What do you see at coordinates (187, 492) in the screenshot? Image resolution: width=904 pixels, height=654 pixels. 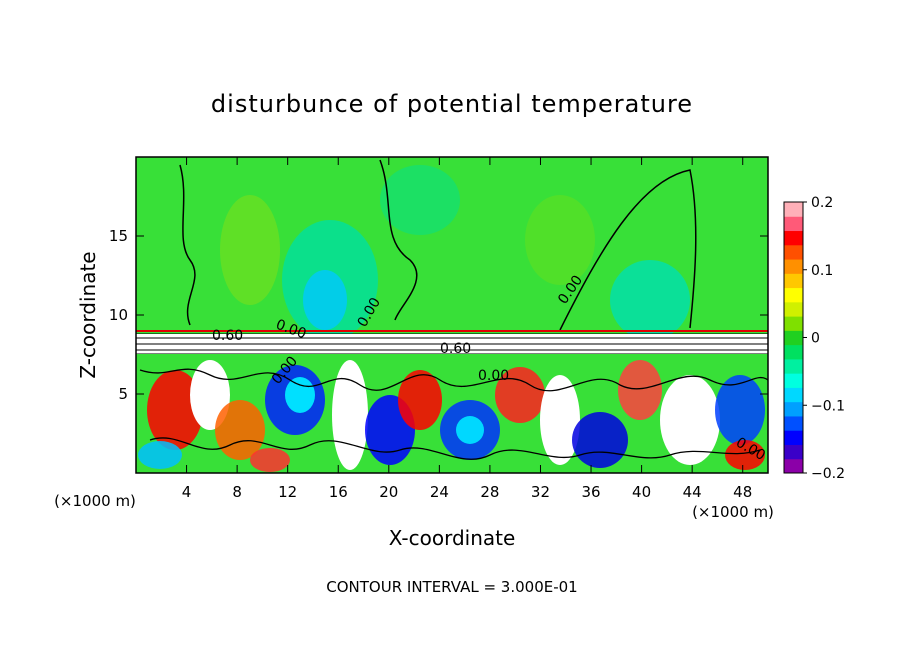 I see `x-tick-label: 4` at bounding box center [187, 492].